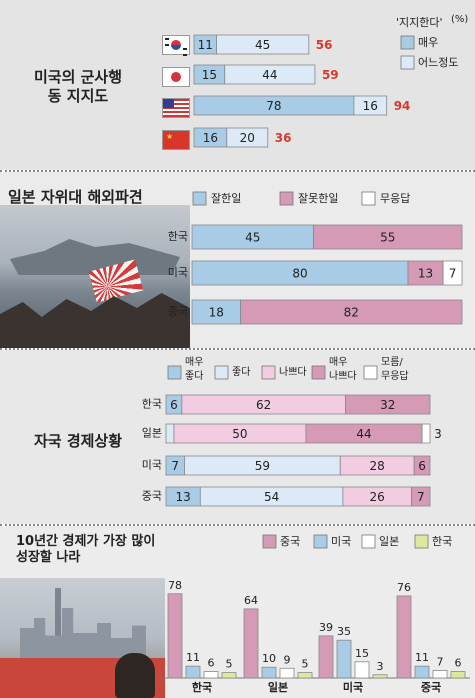  What do you see at coordinates (363, 434) in the screenshot?
I see `bar-value-label: 44` at bounding box center [363, 434].